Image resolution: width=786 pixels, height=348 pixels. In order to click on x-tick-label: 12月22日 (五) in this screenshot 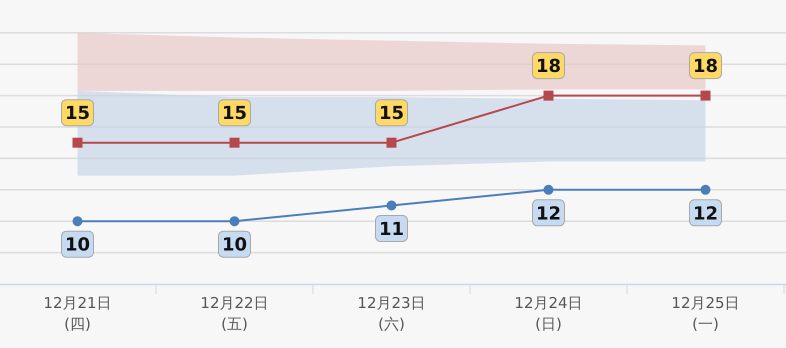, I will do `click(234, 313)`.